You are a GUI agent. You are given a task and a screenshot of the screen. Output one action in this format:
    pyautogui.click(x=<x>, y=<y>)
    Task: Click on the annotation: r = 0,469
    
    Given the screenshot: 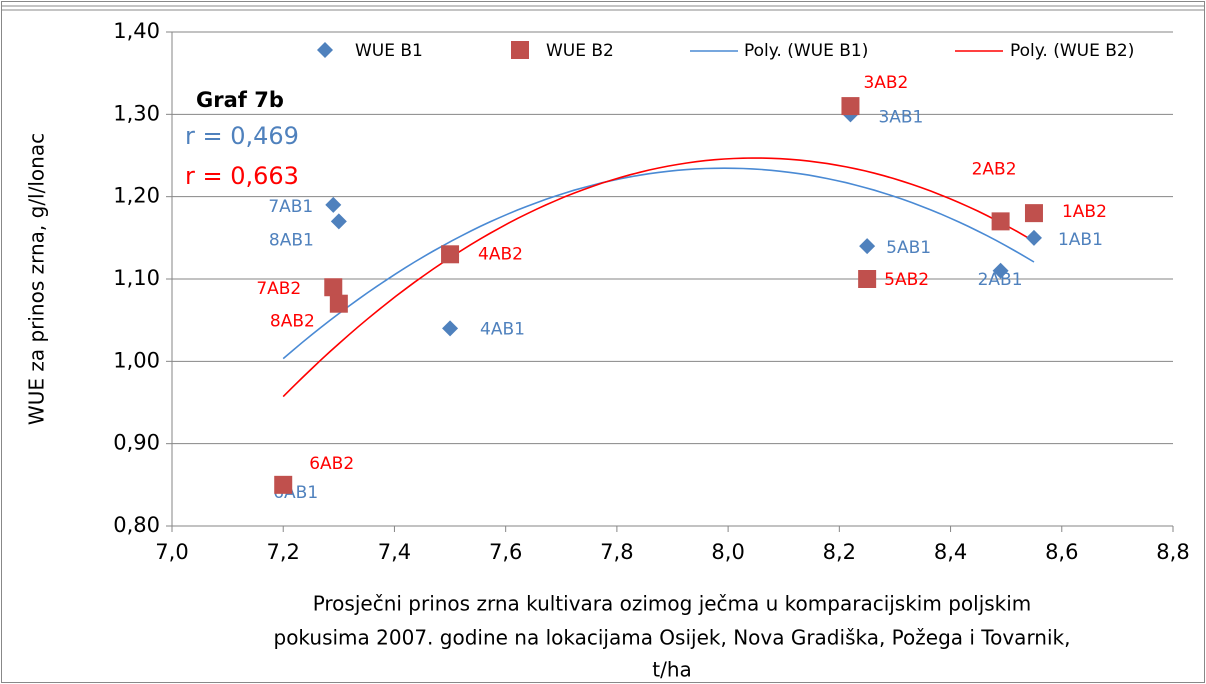 What is the action you would take?
    pyautogui.click(x=242, y=136)
    